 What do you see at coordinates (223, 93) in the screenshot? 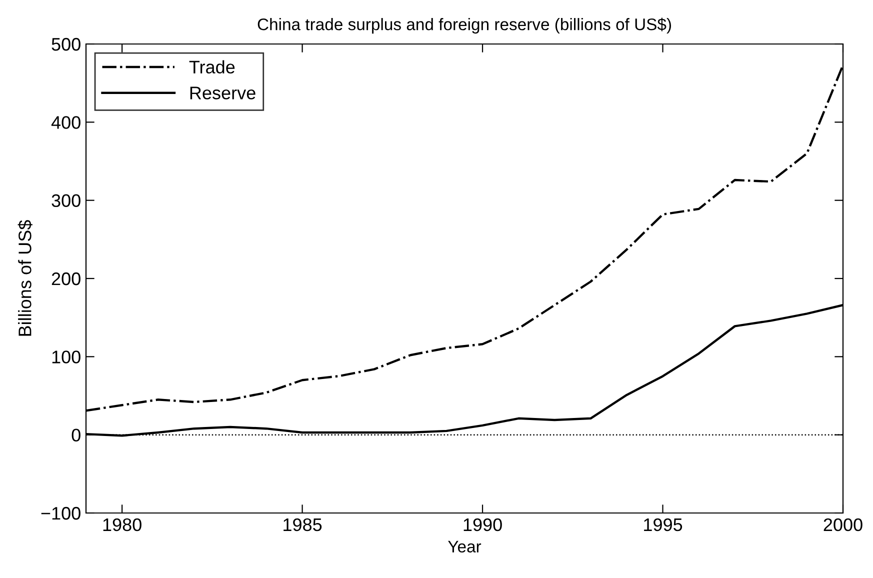
I see `legend-label: Reserve` at bounding box center [223, 93].